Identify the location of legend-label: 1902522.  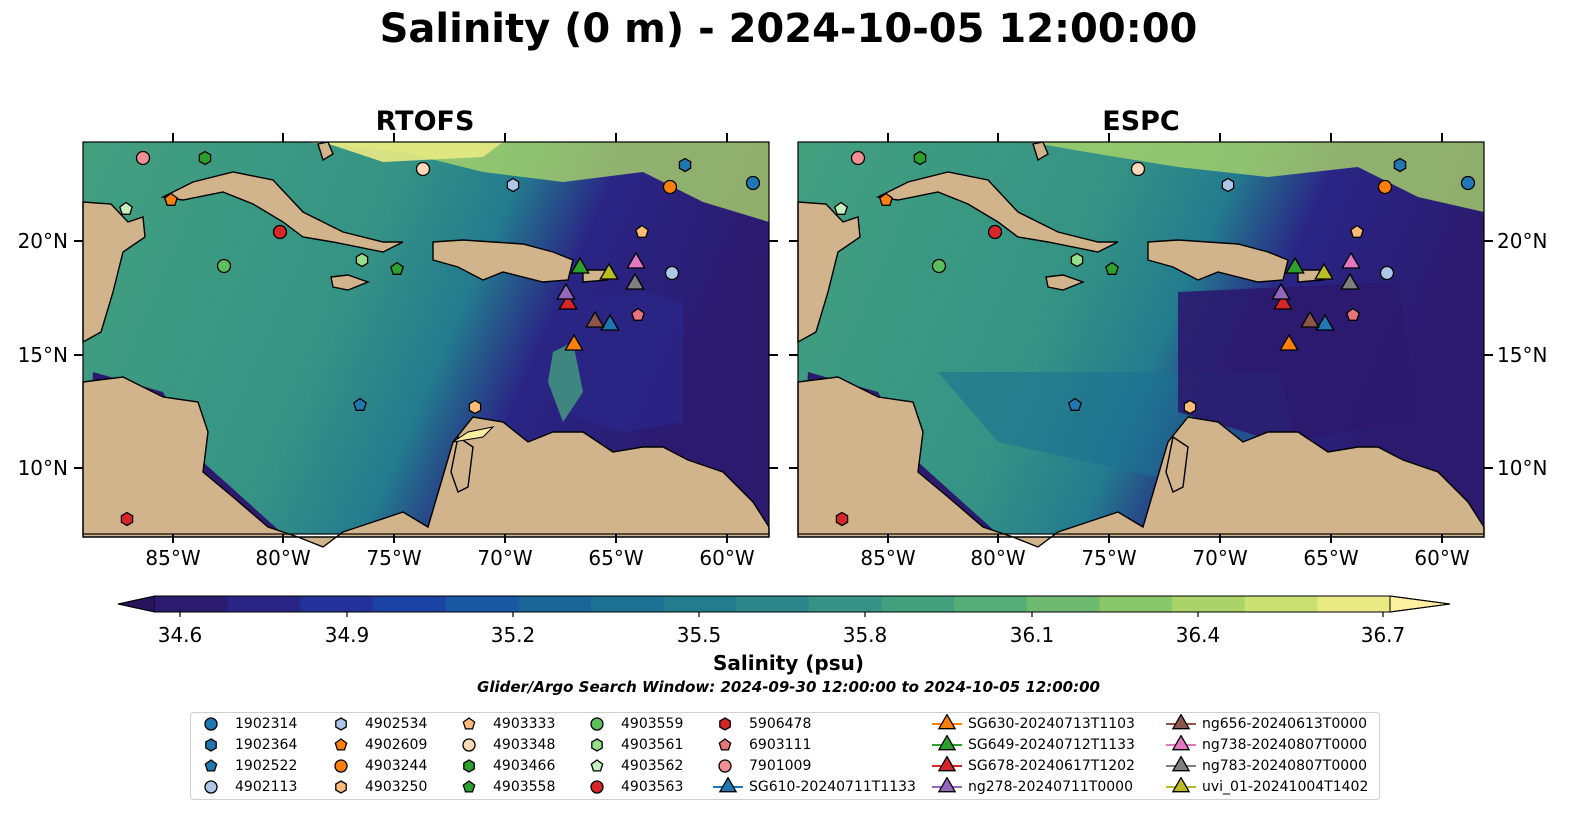
(266, 766).